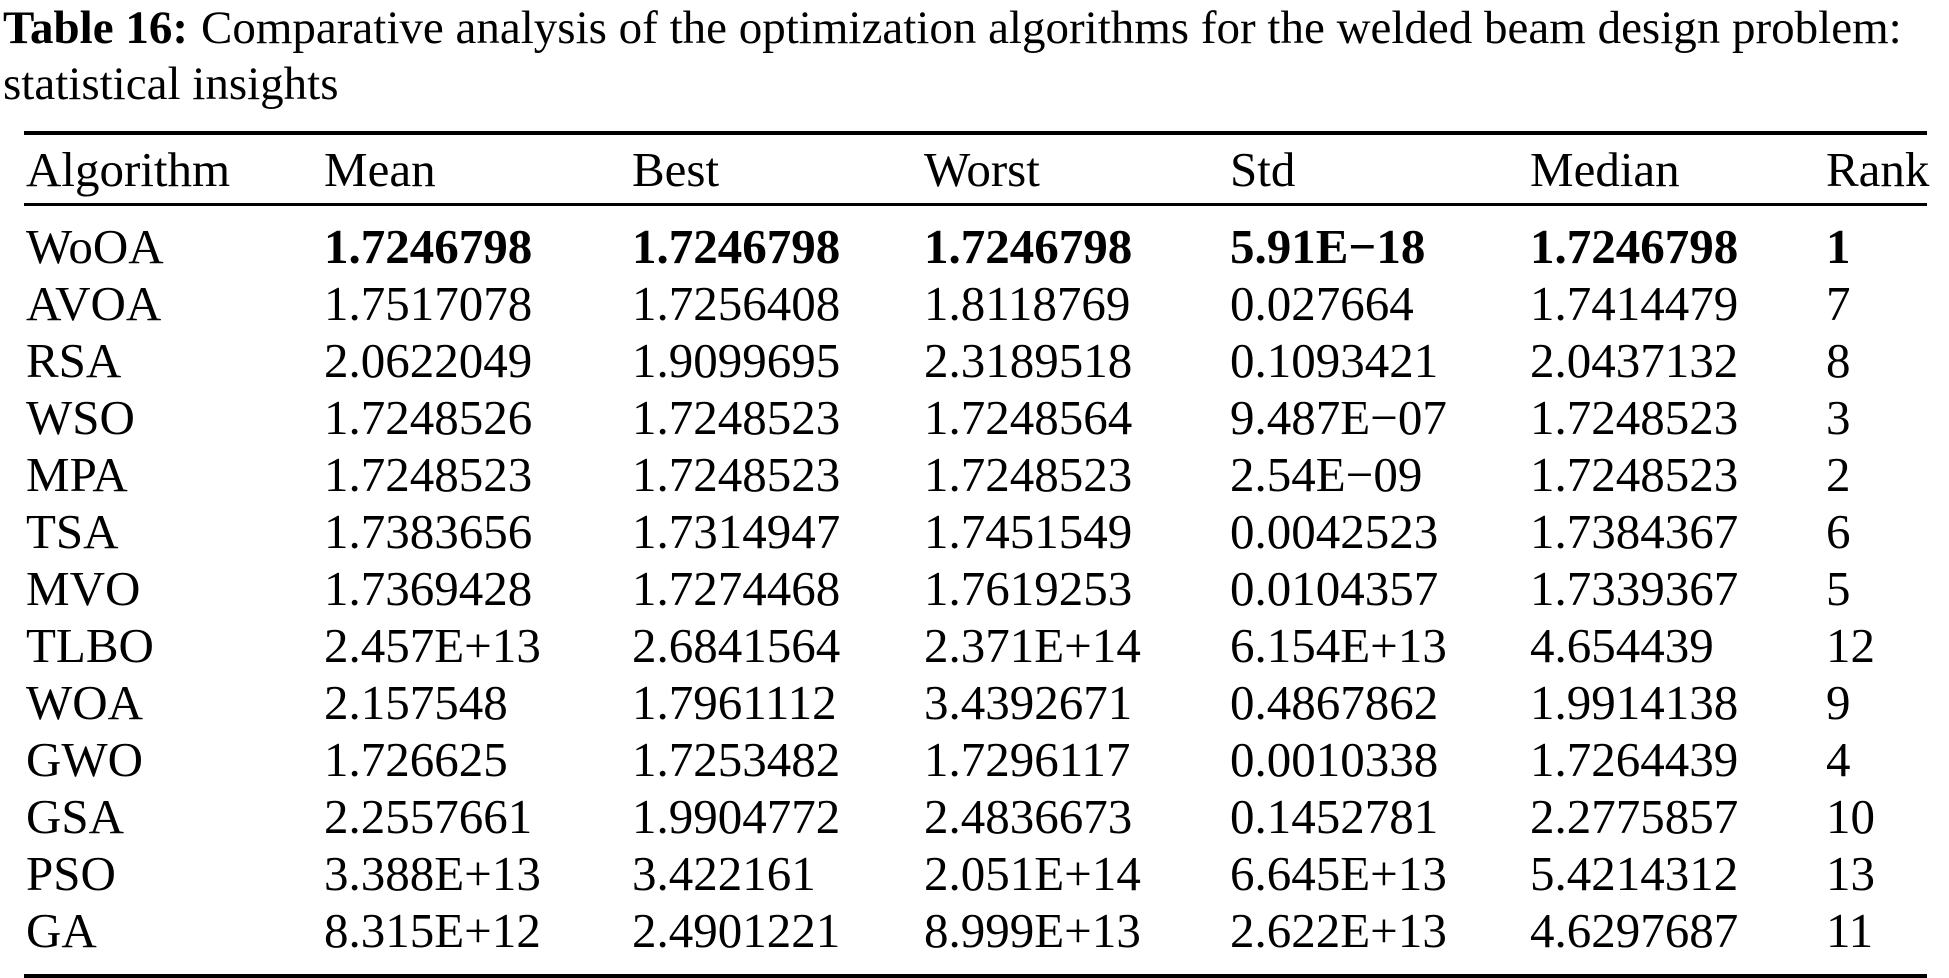 The image size is (1949, 978). I want to click on median-value: 1.7414479, so click(1634, 303).